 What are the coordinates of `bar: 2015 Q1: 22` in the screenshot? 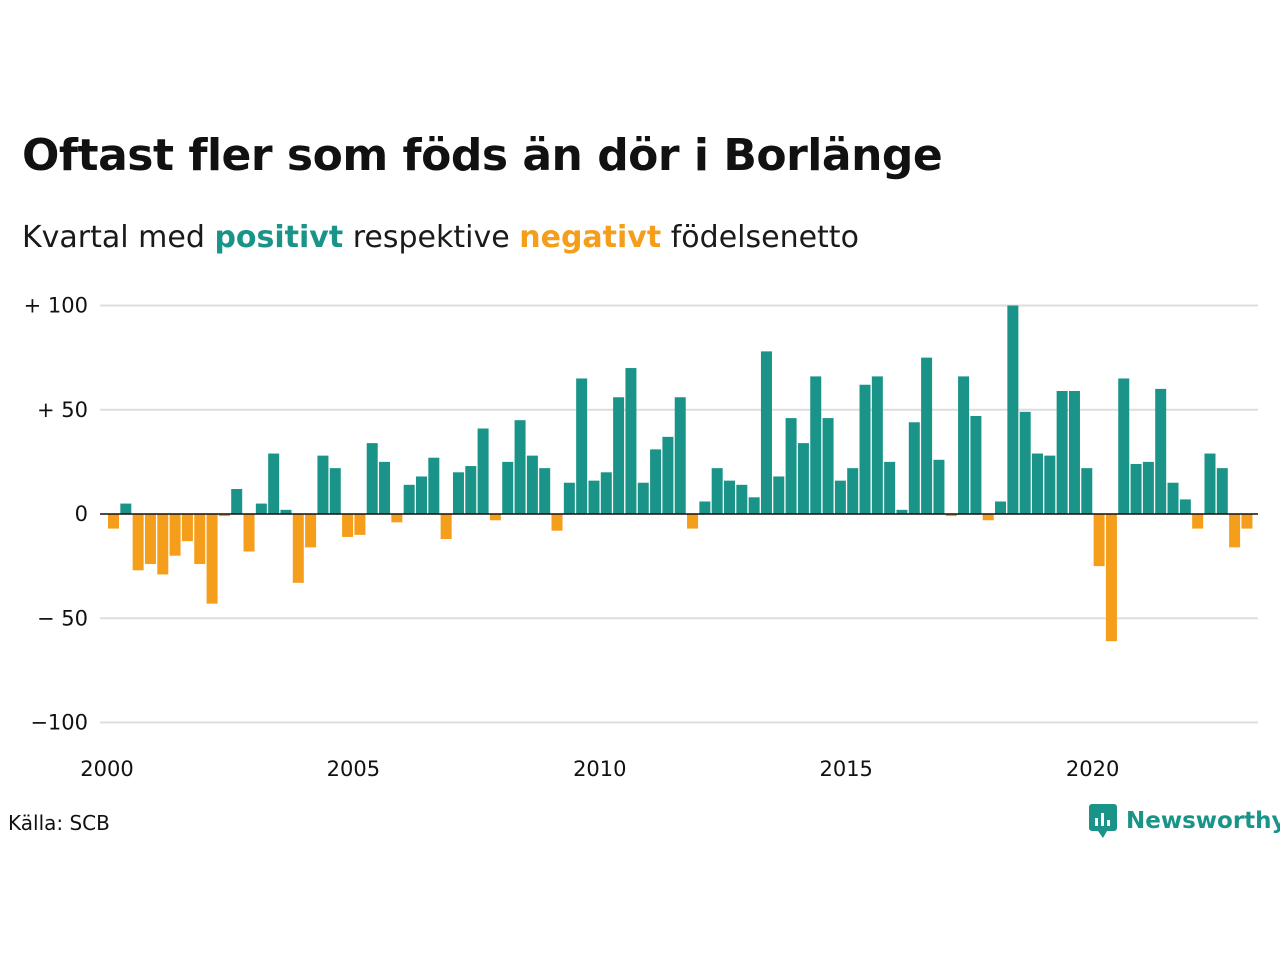 It's located at (853, 491).